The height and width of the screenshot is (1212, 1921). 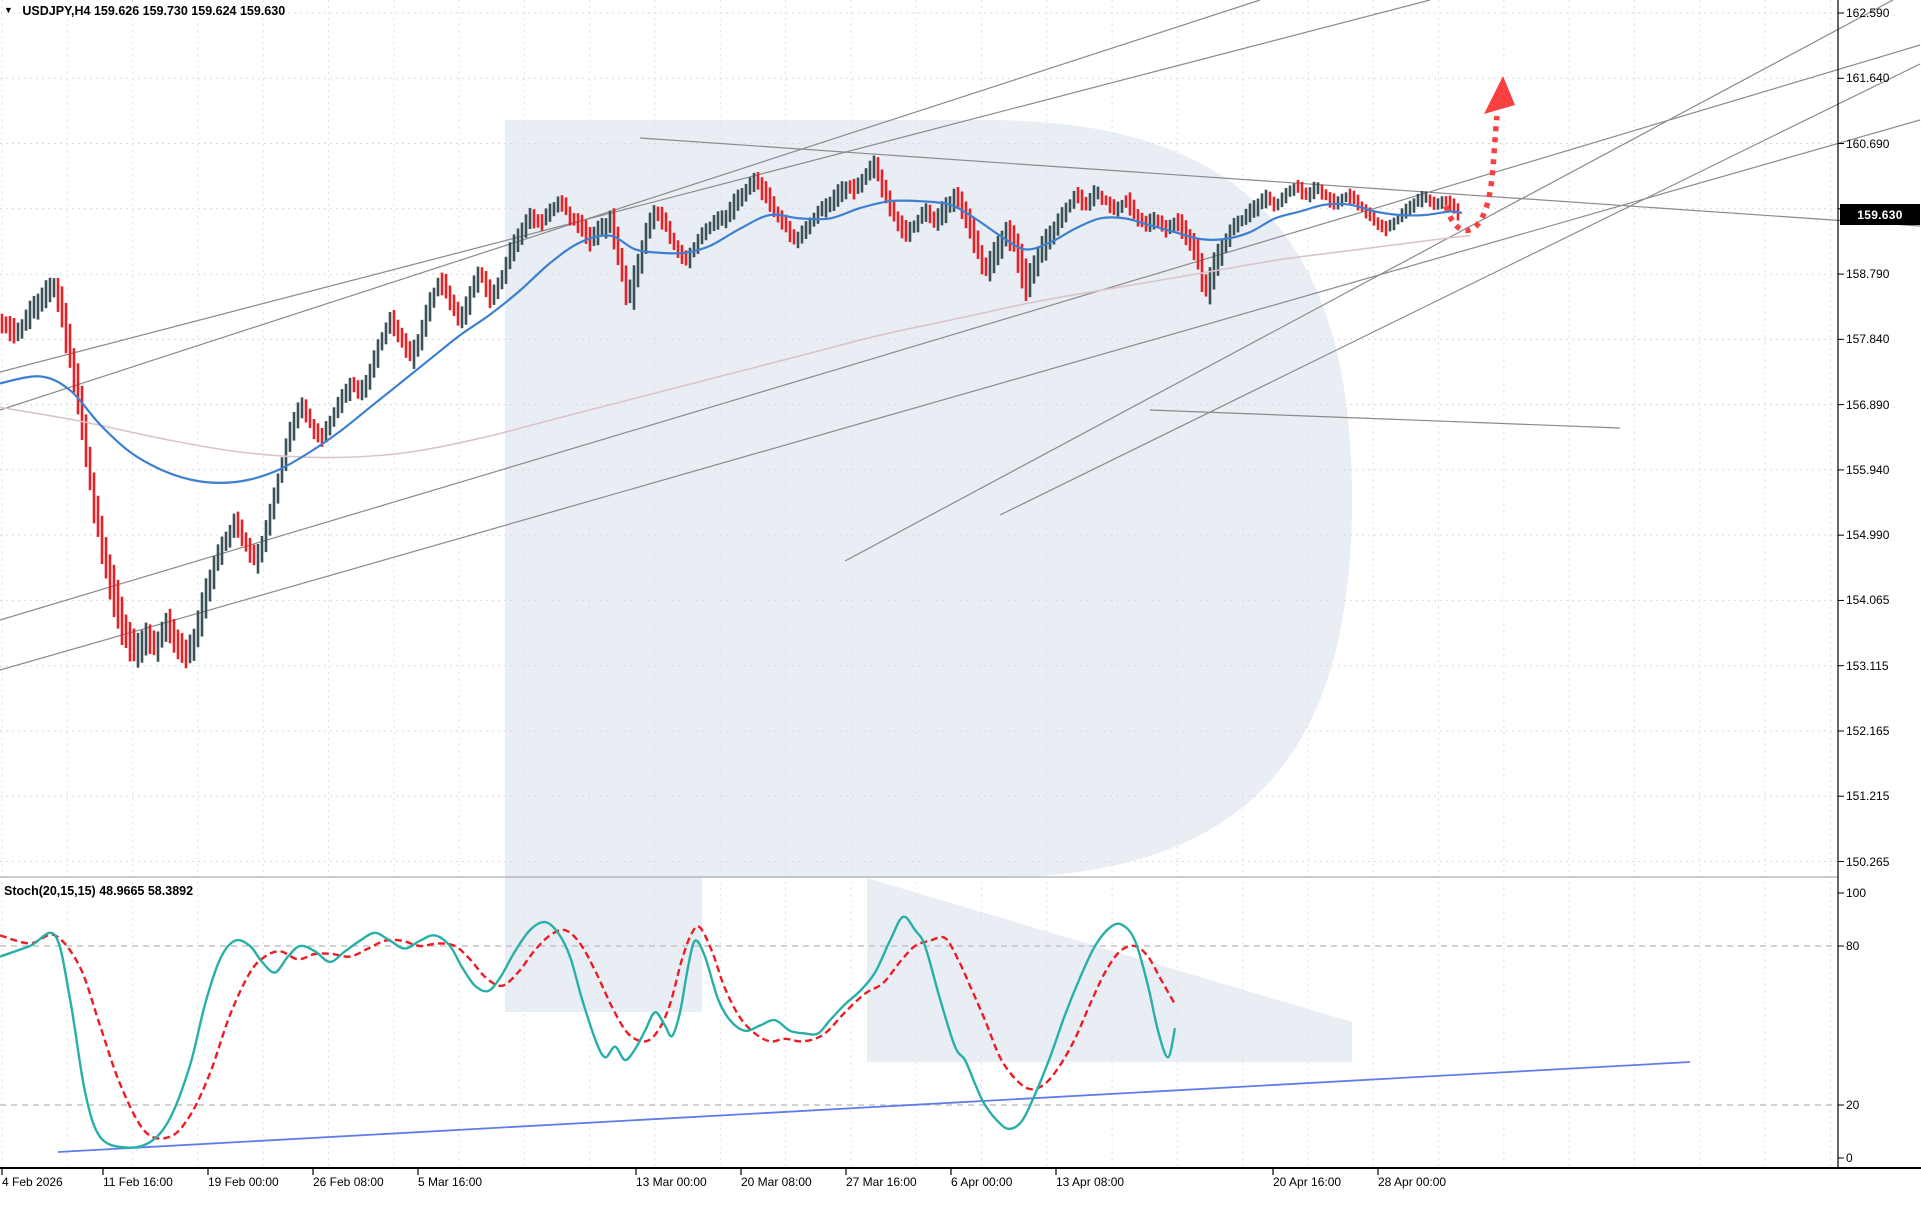 I want to click on stoch-axis-label: 100, so click(x=1856, y=893).